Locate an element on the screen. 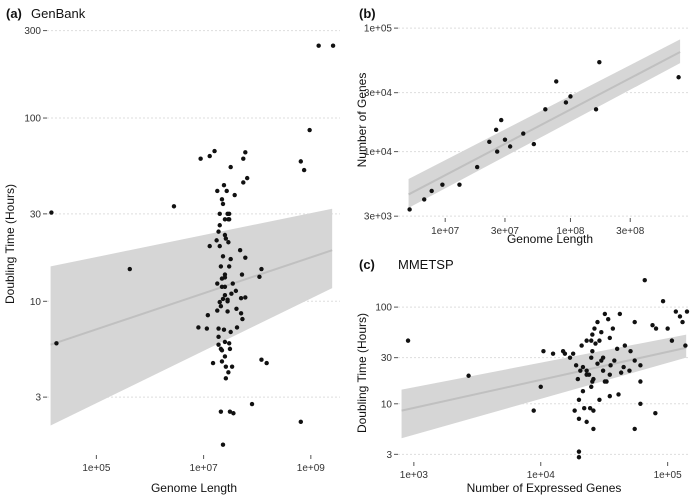 Image resolution: width=700 pixels, height=500 pixels. panel-c-x-axis-title: Number of Expressed Genes is located at coordinates (544, 488).